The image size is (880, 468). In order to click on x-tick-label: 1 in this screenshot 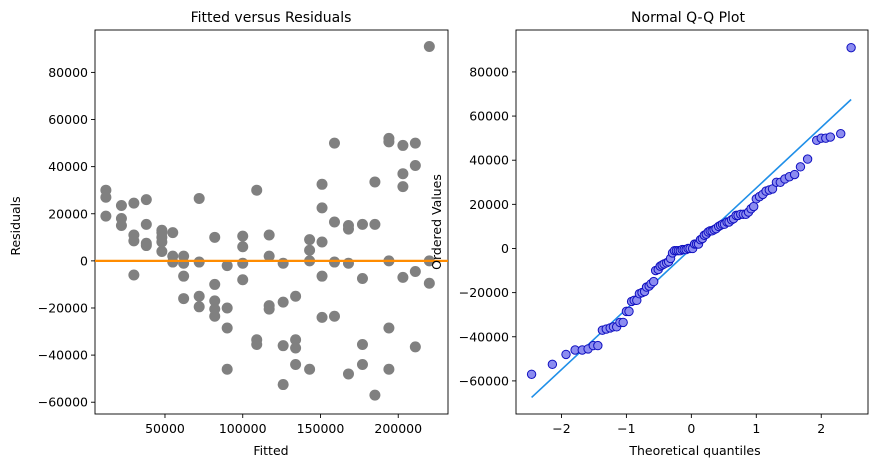, I will do `click(756, 428)`.